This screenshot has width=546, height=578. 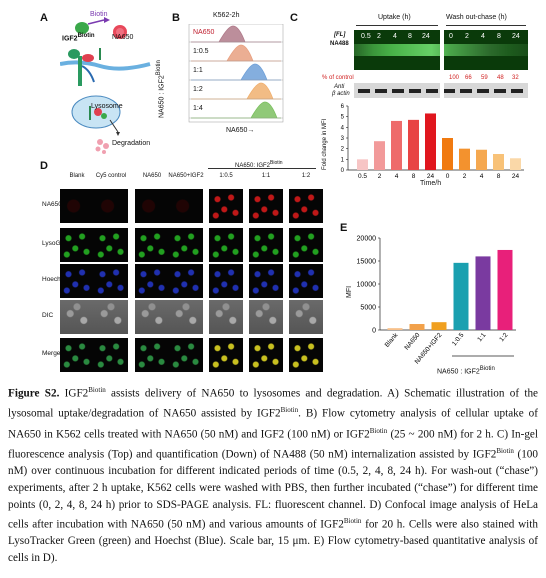 What do you see at coordinates (226, 15) in the screenshot?
I see `panel-b-title: K562-2h` at bounding box center [226, 15].